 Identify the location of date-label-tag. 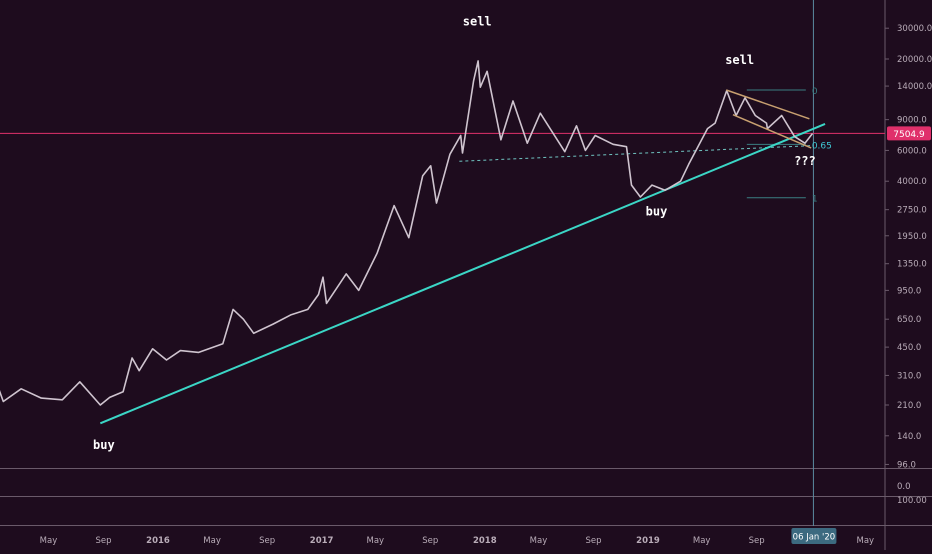
(814, 536).